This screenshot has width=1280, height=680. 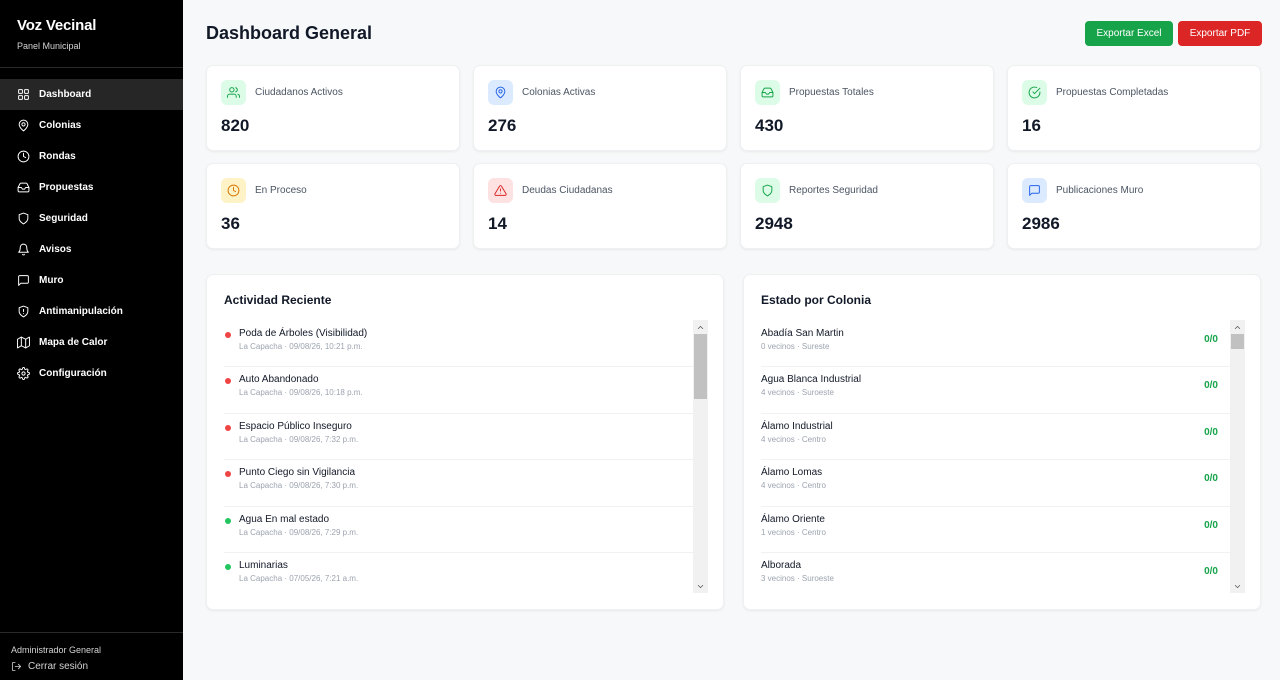 What do you see at coordinates (23, 373) in the screenshot?
I see `gear-icon` at bounding box center [23, 373].